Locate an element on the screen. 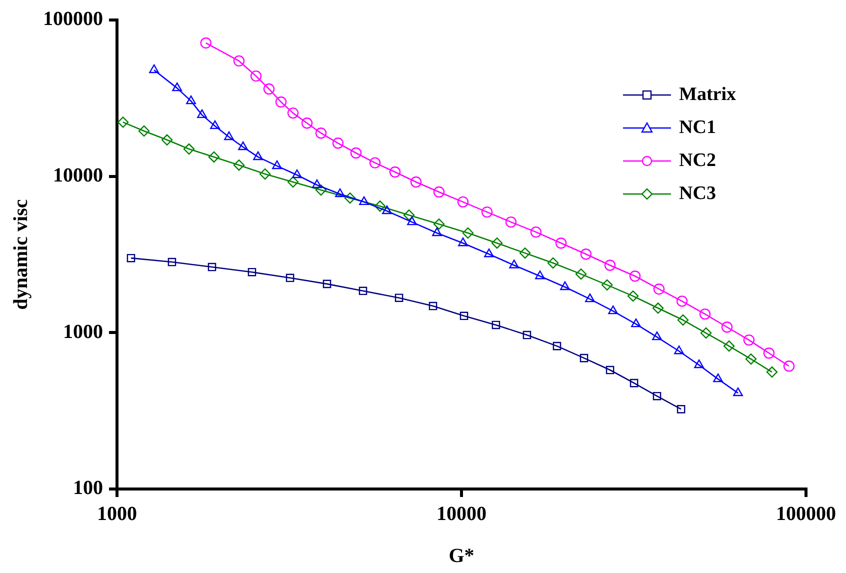 The image size is (846, 573). x-axis-title: G* is located at coordinates (461, 556).